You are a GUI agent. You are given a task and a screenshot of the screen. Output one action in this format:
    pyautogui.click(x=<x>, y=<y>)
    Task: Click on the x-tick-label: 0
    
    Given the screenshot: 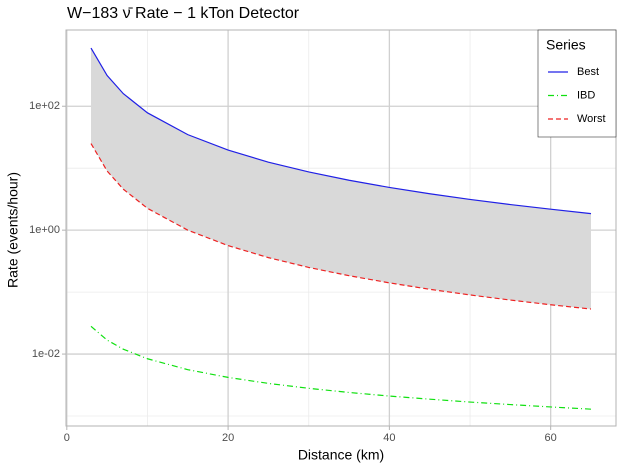 What is the action you would take?
    pyautogui.click(x=67, y=438)
    